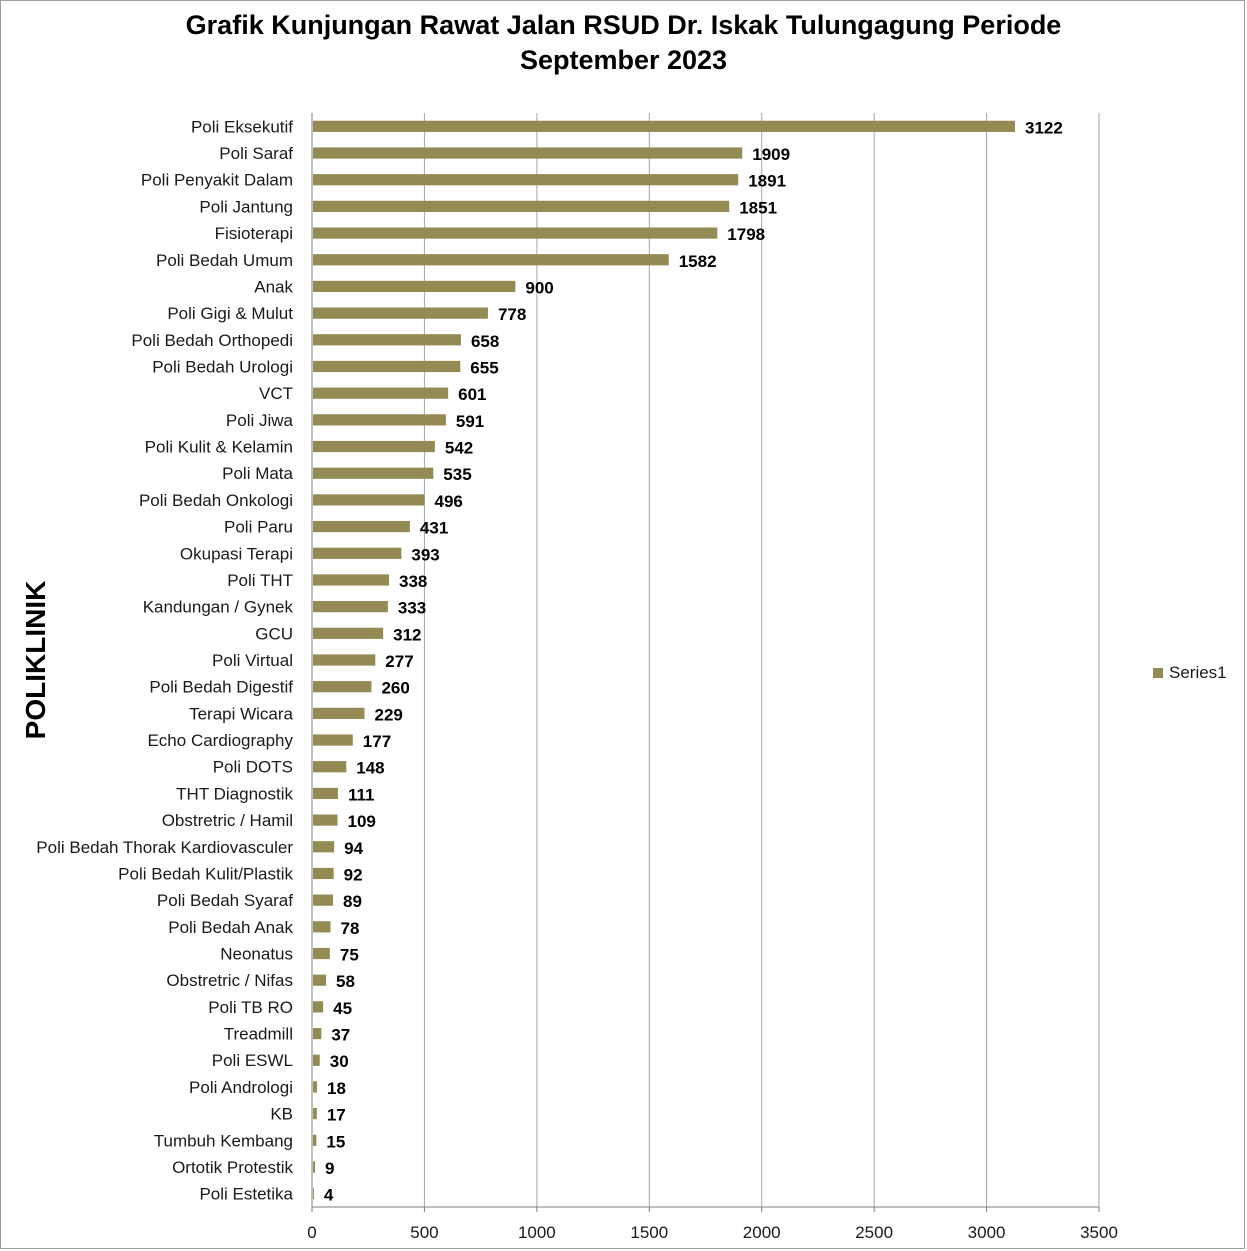 The image size is (1247, 1251). What do you see at coordinates (361, 794) in the screenshot?
I see `data-label: 111` at bounding box center [361, 794].